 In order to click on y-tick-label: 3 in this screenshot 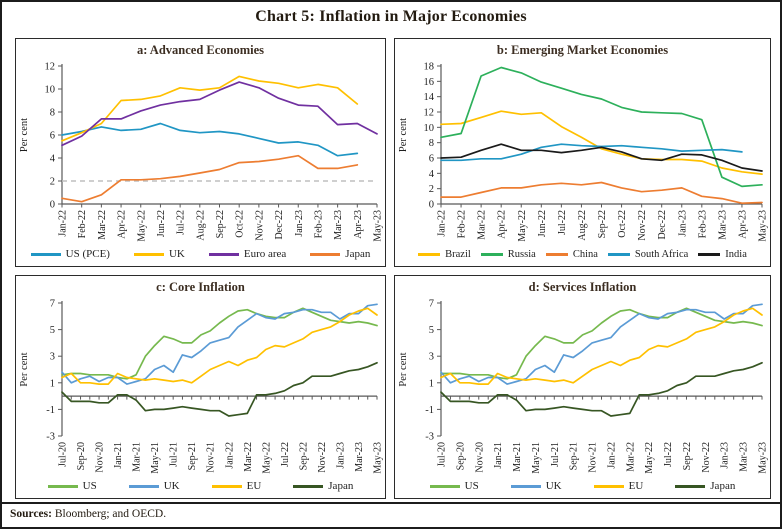, I will do `click(52, 357)`.